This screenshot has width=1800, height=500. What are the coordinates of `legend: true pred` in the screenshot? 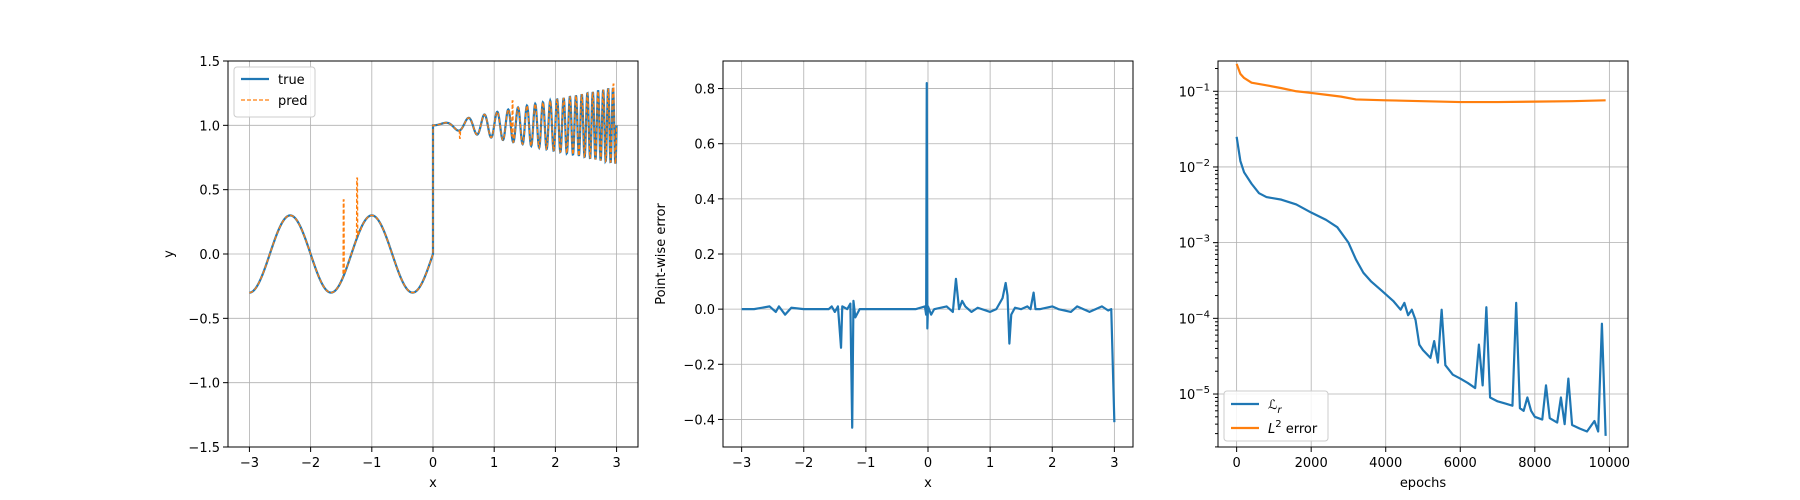 It's located at (274, 92).